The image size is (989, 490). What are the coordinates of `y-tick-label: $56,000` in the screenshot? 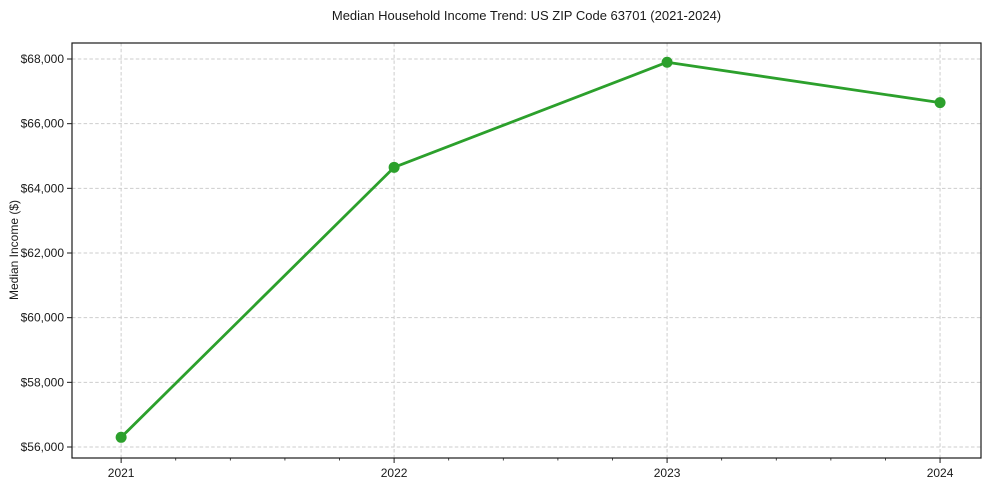 It's located at (43, 447).